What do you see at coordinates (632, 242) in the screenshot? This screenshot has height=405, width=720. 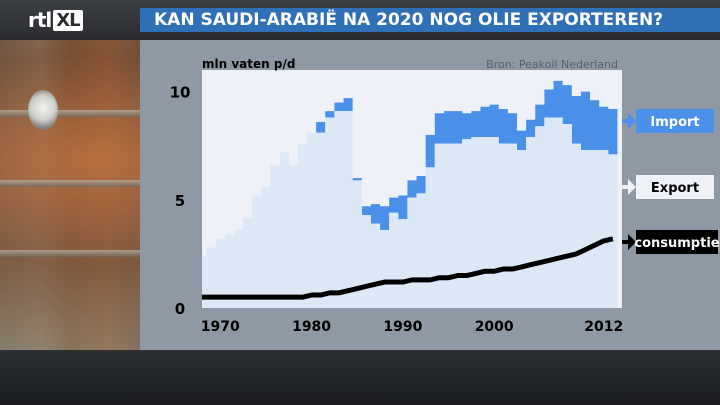 I see `legend-consumptie-arrow` at bounding box center [632, 242].